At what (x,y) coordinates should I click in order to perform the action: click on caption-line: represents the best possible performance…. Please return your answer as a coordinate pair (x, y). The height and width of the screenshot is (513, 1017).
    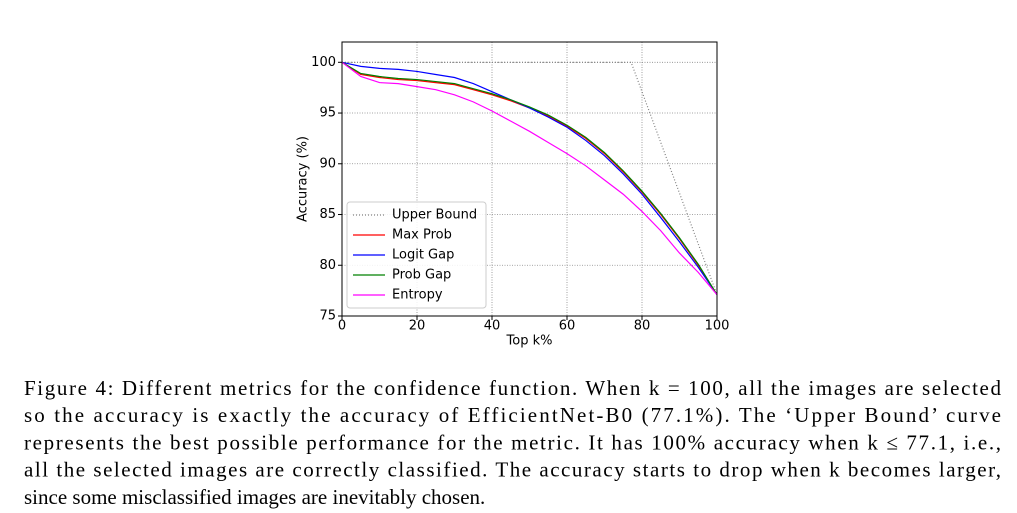
    Looking at the image, I should click on (512, 442).